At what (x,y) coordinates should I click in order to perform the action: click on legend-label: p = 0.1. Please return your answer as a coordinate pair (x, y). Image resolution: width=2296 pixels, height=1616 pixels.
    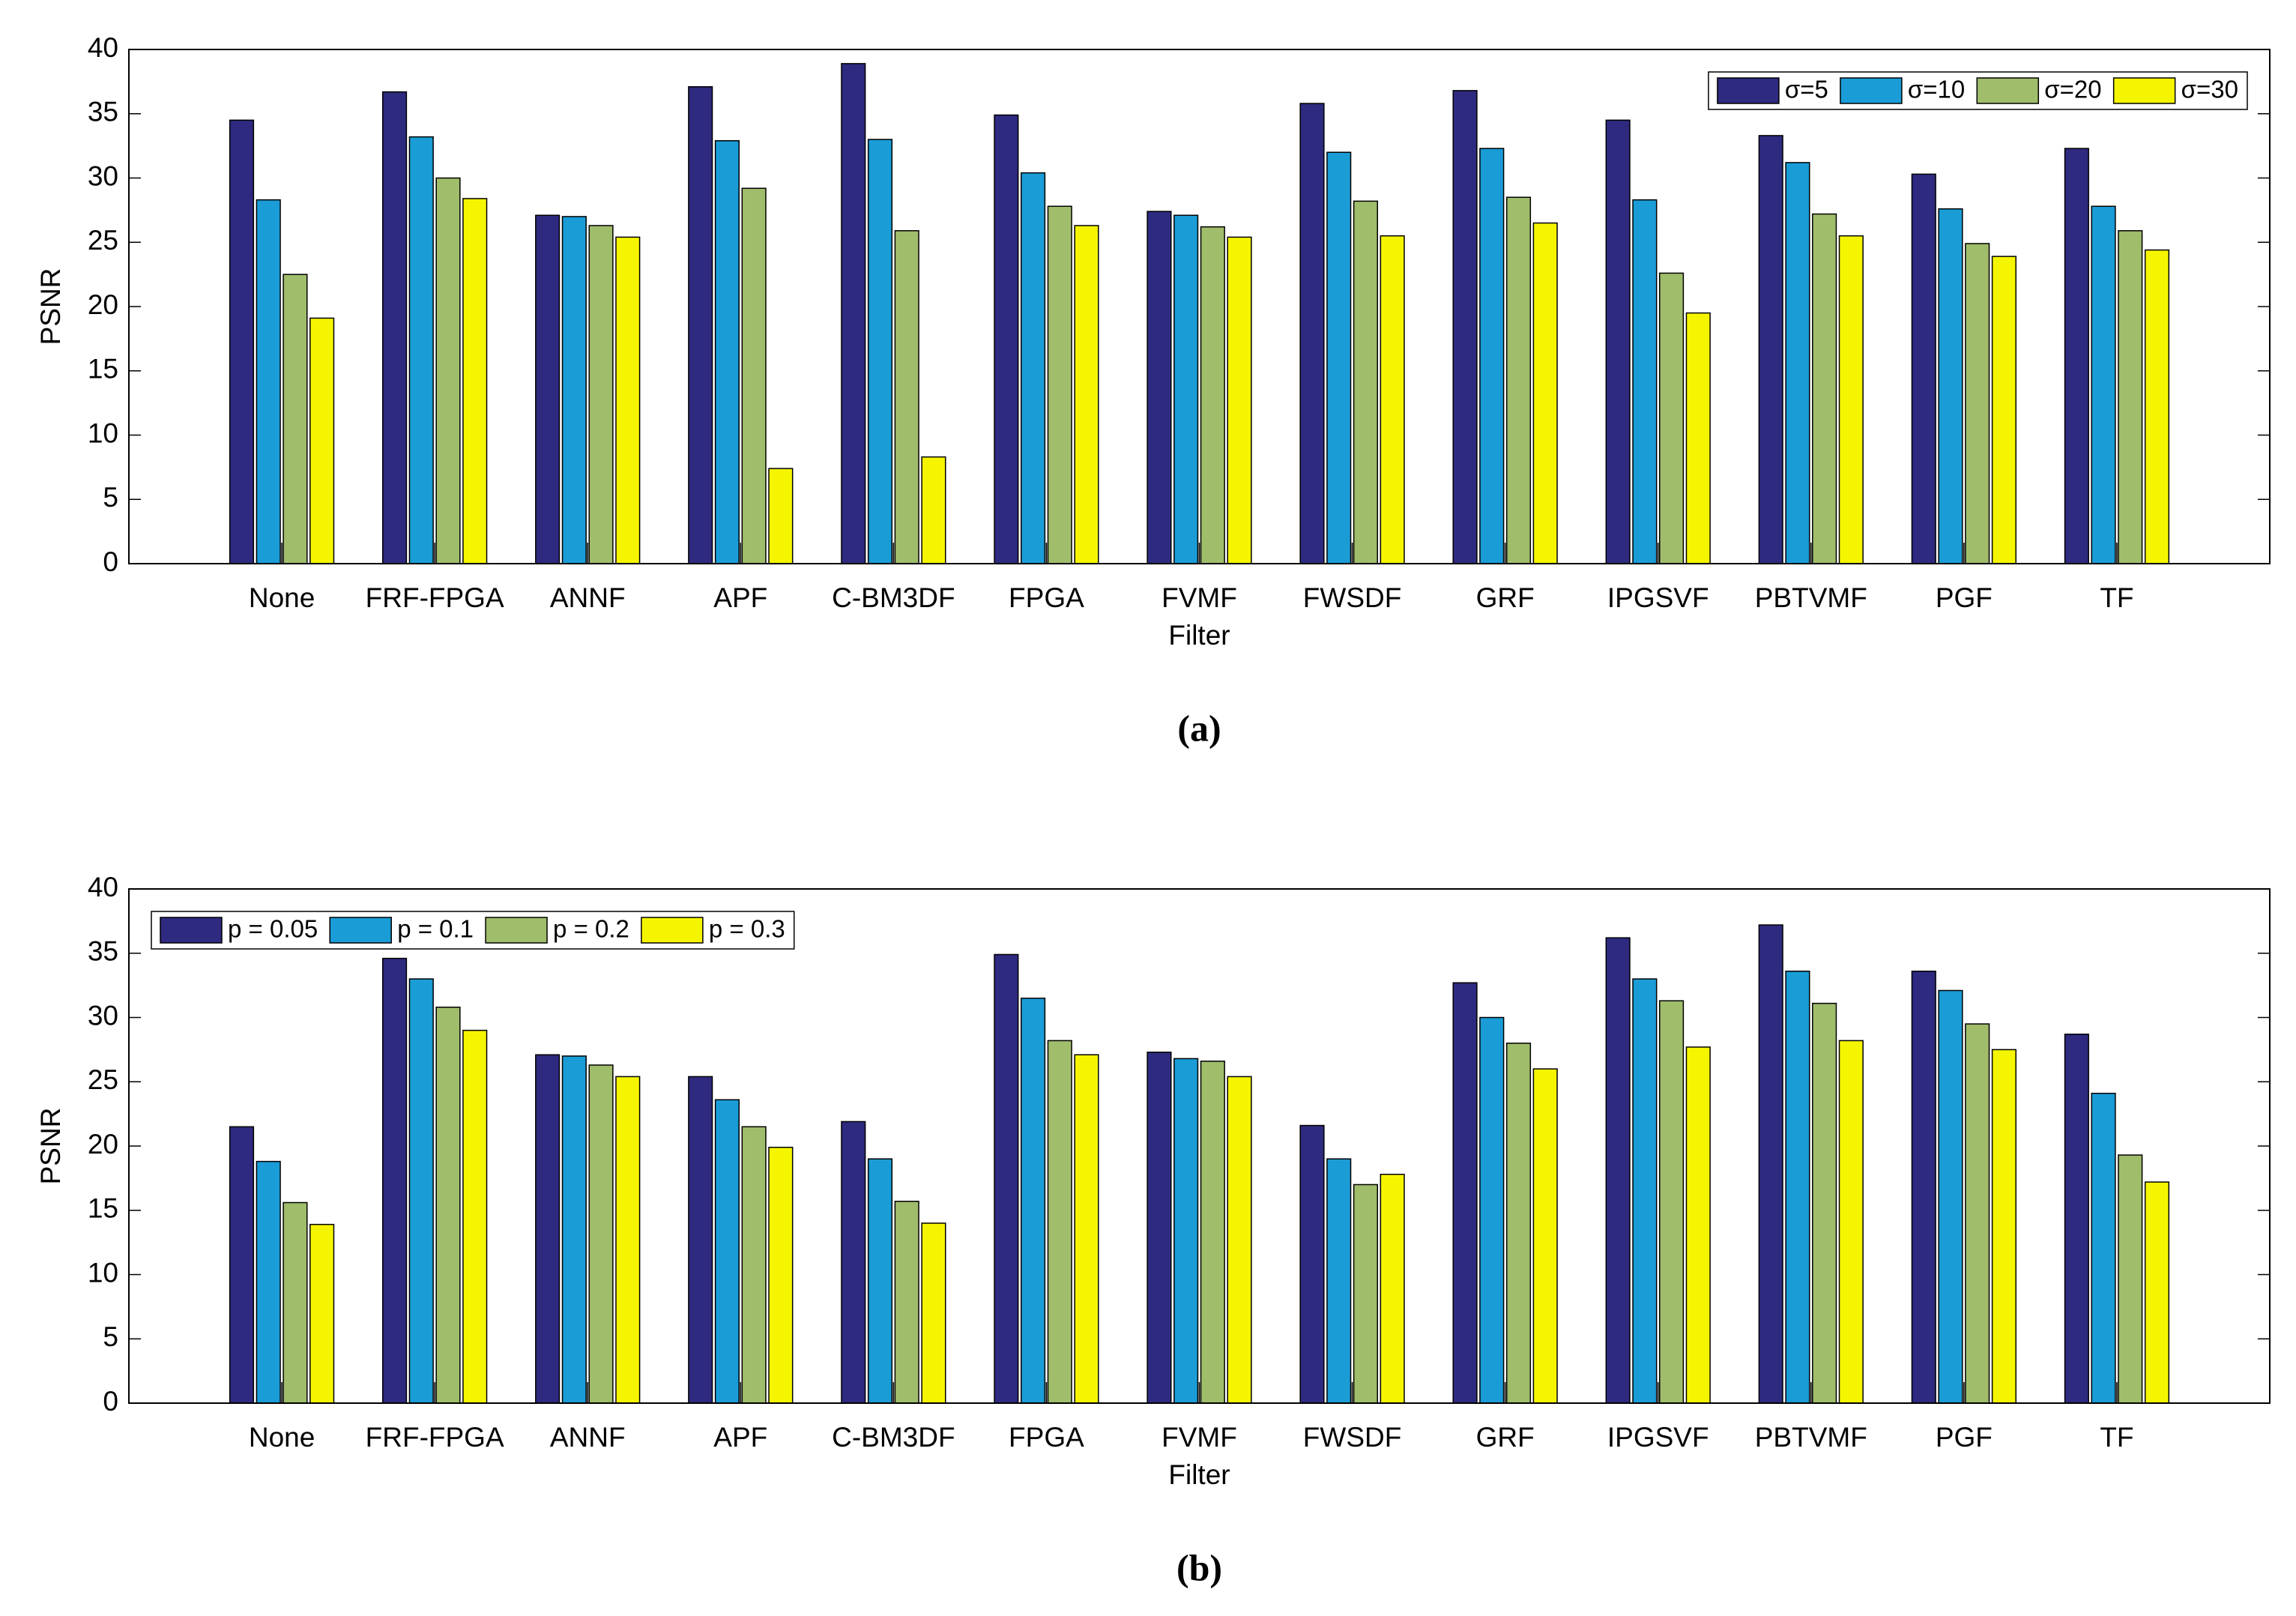
    Looking at the image, I should click on (435, 929).